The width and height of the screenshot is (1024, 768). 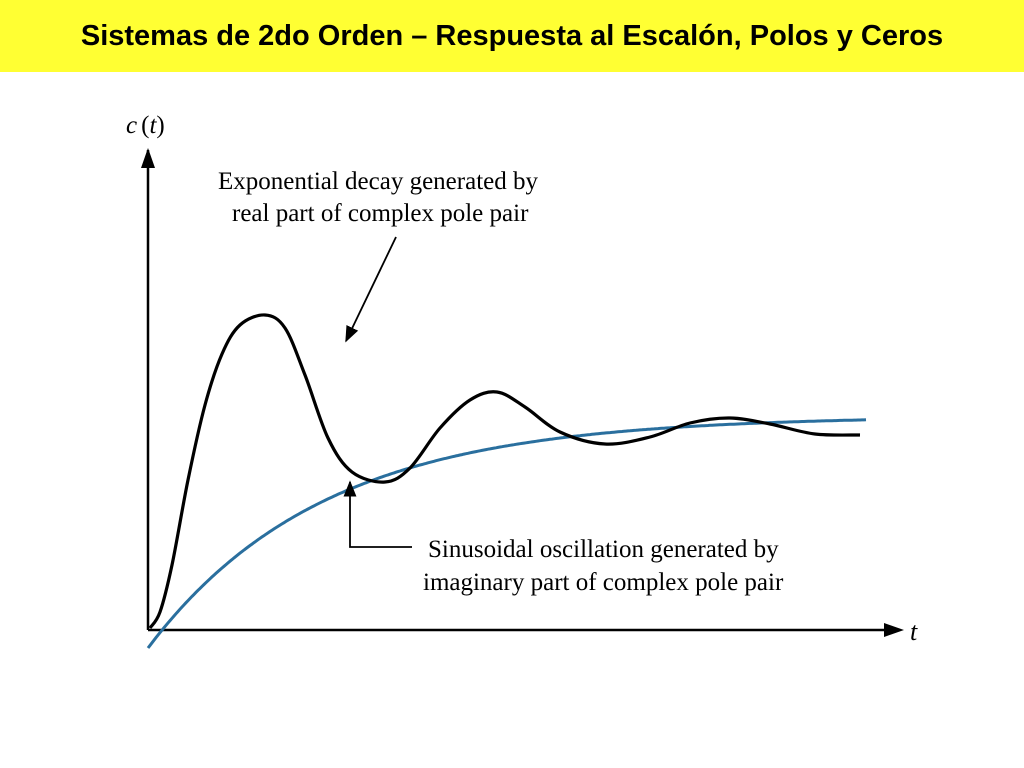 What do you see at coordinates (603, 582) in the screenshot?
I see `oscillation-annotation-line2: imaginary part of complex pole pair` at bounding box center [603, 582].